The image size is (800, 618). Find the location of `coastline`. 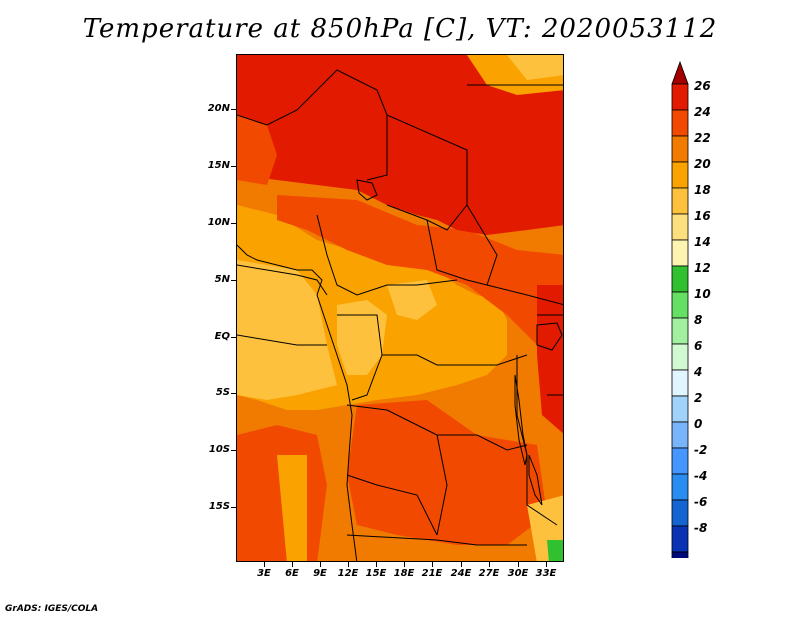

coastline is located at coordinates (297, 402).